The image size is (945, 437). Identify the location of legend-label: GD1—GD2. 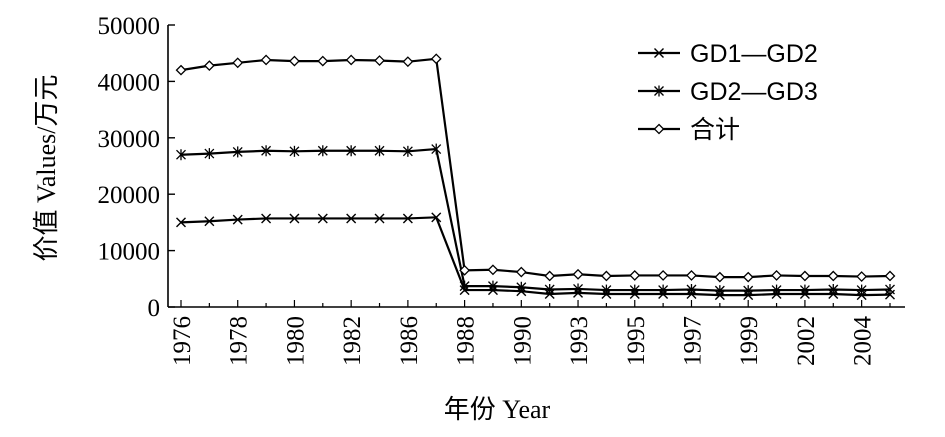
(754, 54).